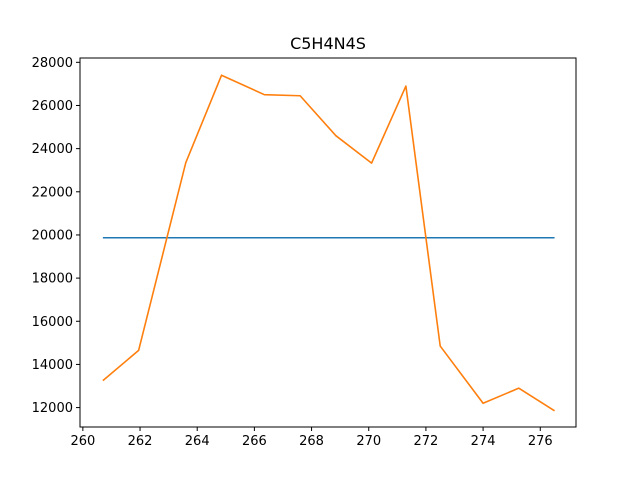 Image resolution: width=640 pixels, height=480 pixels. Describe the element at coordinates (52, 149) in the screenshot. I see `y-tick-label: 24000` at that location.